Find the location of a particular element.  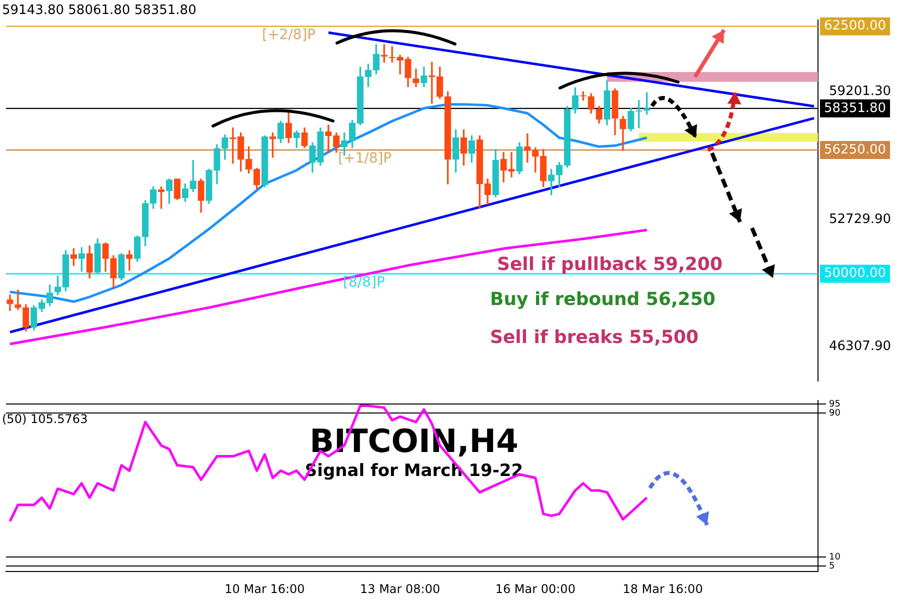

y-tick-label: 52729.90 is located at coordinates (860, 220).